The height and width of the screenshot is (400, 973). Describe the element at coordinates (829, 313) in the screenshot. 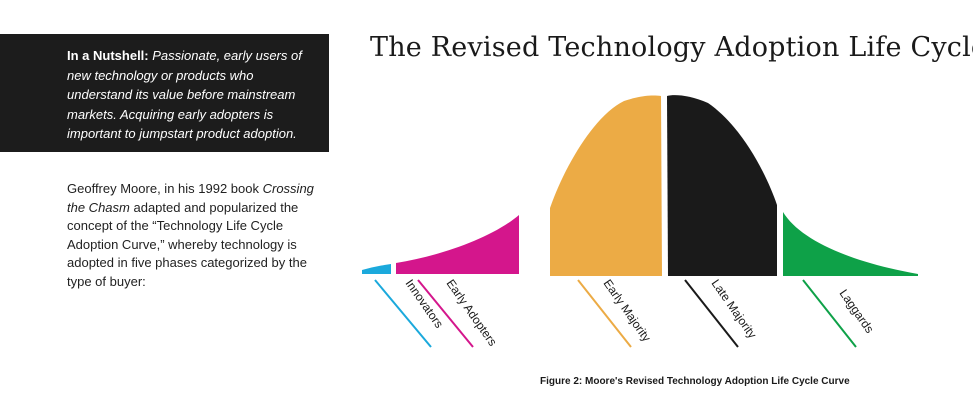

I see `laggards-leader-line` at that location.